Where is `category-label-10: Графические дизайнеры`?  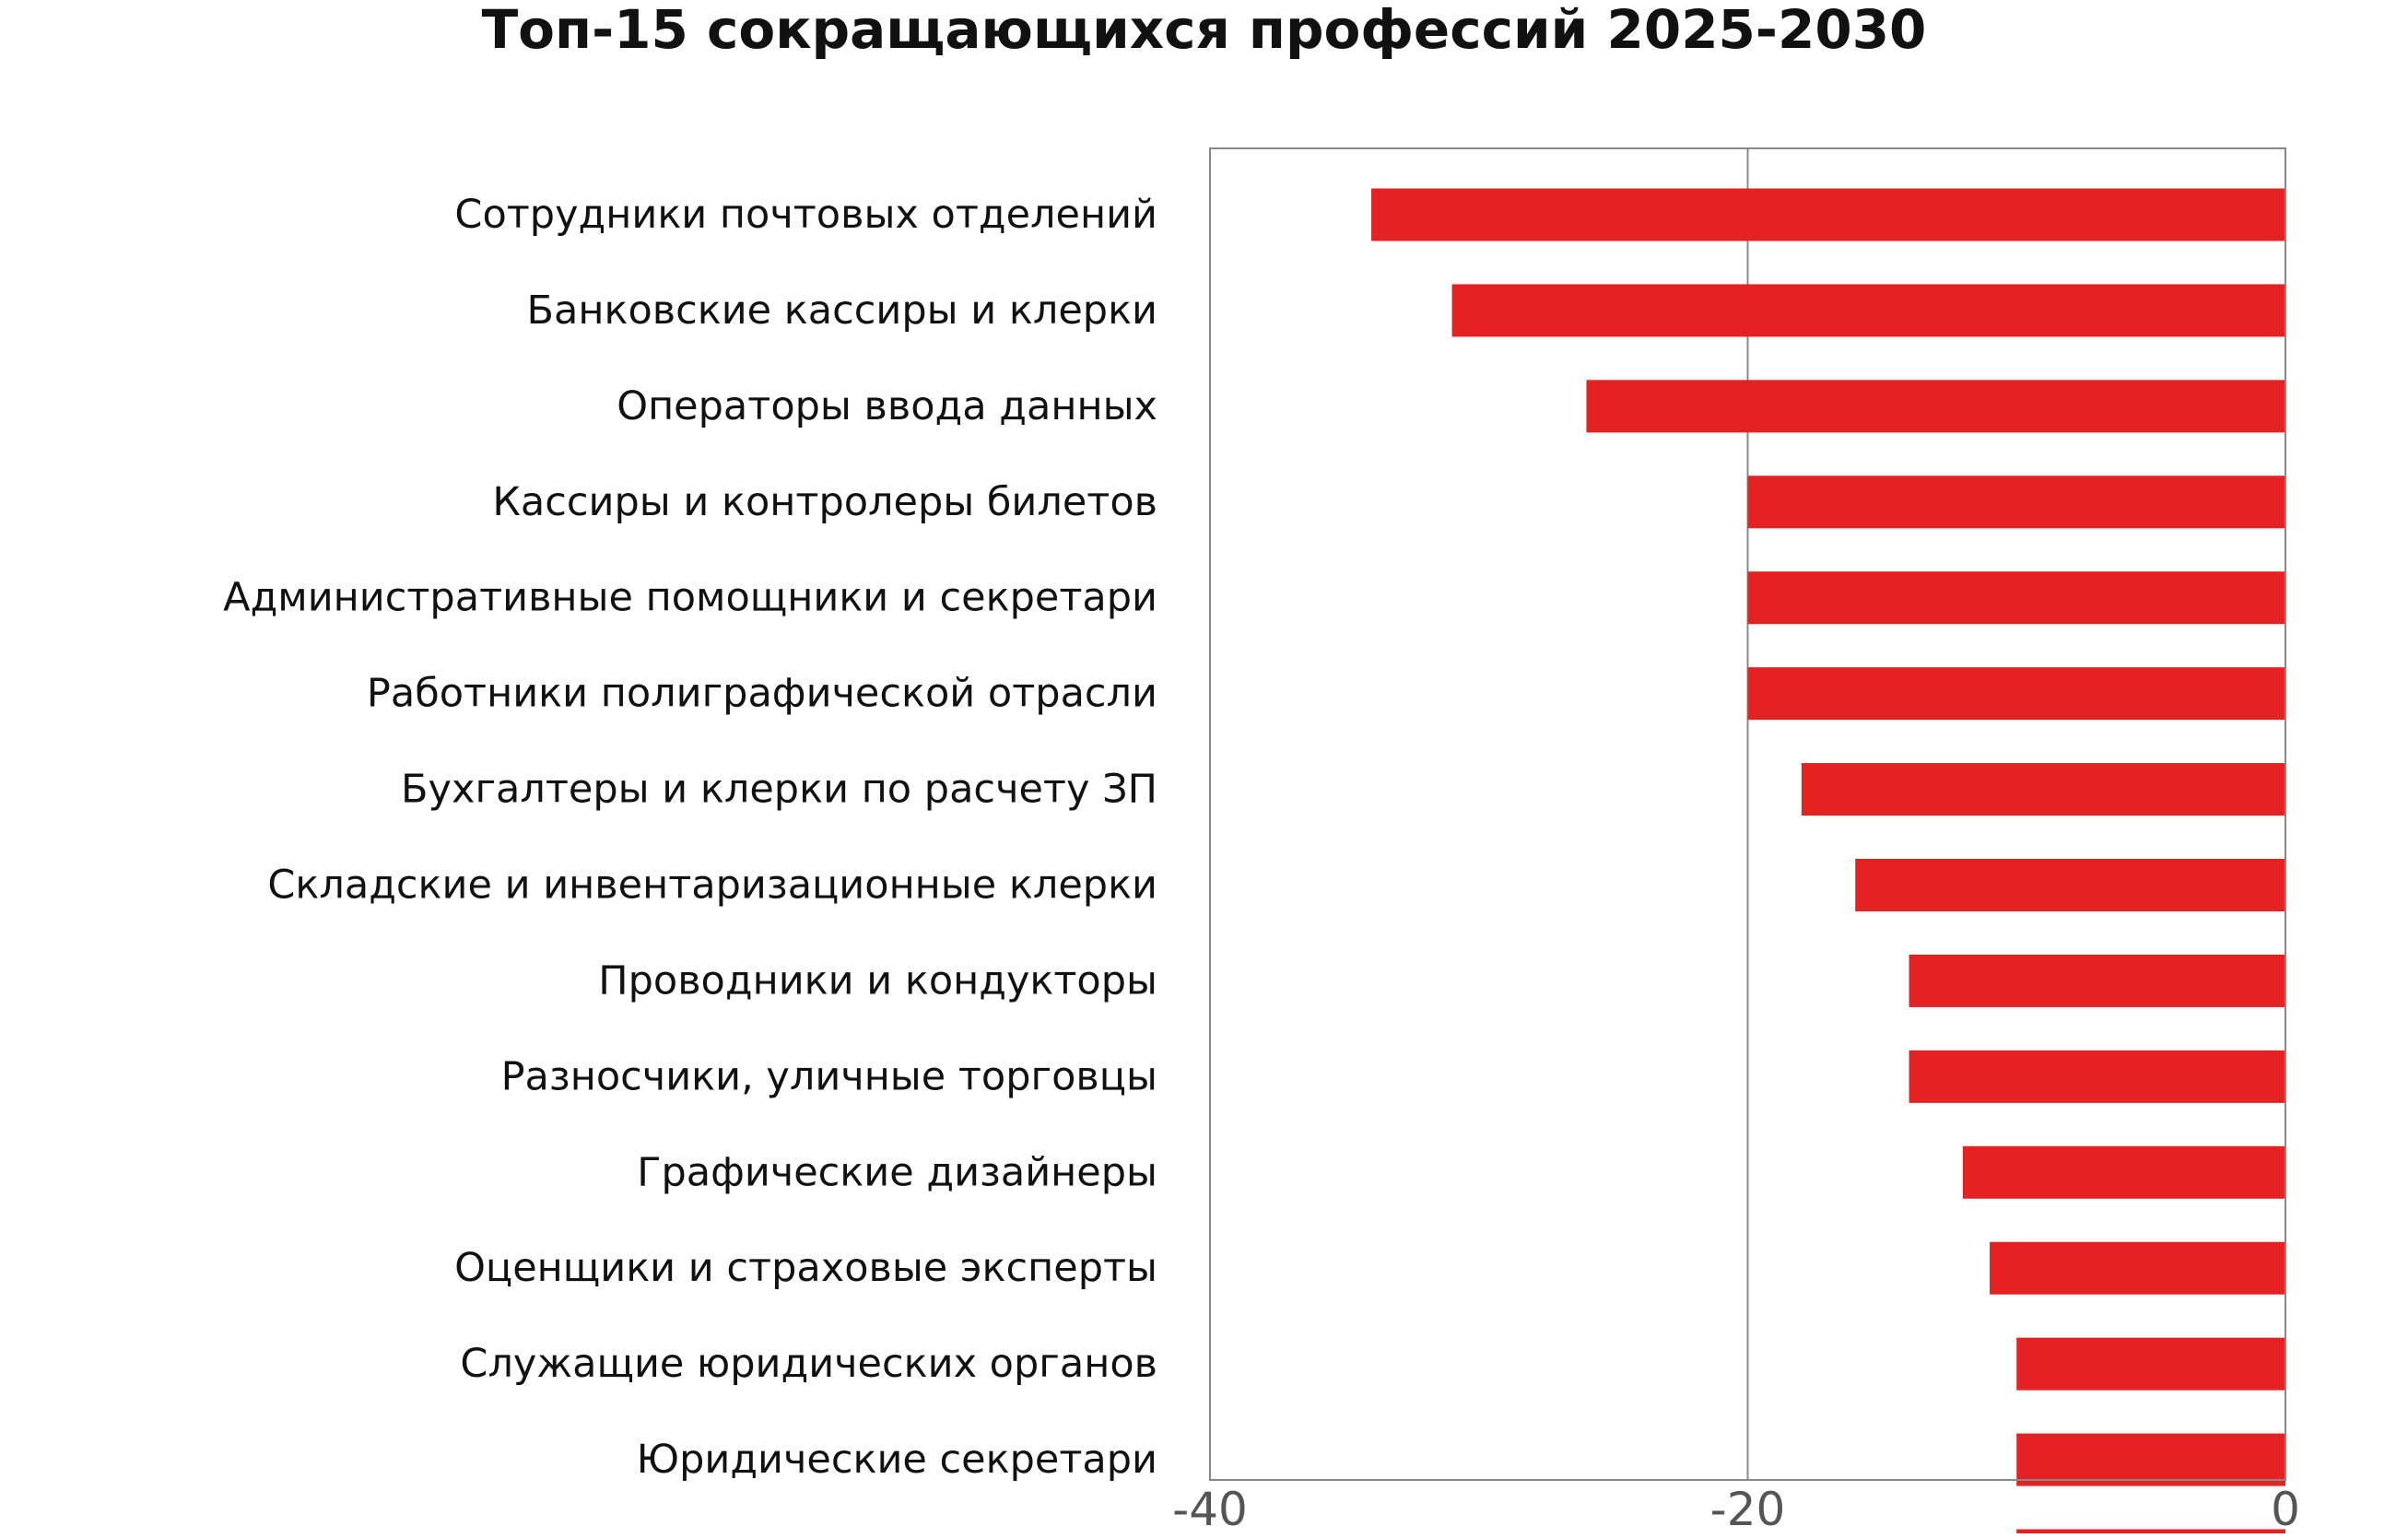 category-label-10: Графические дизайнеры is located at coordinates (897, 1172).